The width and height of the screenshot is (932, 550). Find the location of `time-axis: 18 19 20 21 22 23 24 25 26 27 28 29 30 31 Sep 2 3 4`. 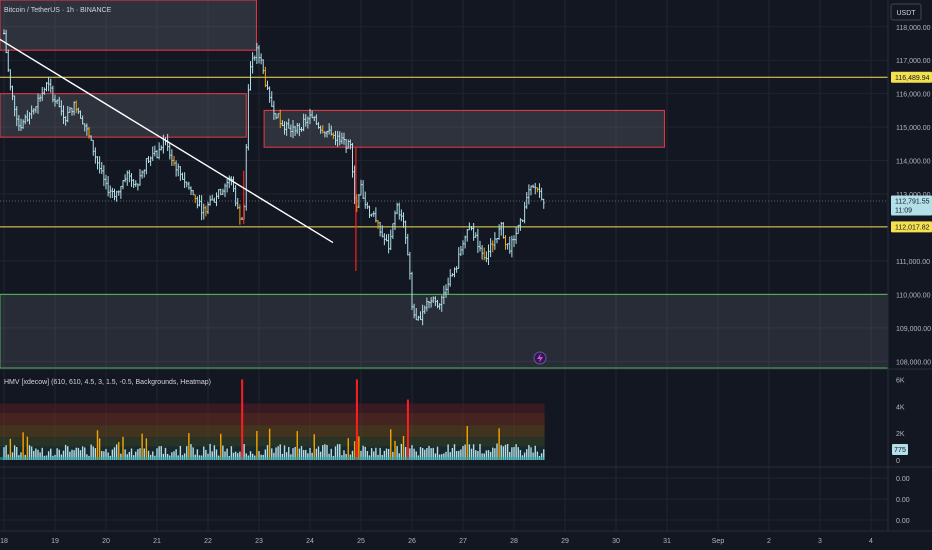

time-axis: 18 19 20 21 22 23 24 25 26 27 28 29 30 31 Sep 2 3 4 is located at coordinates (436, 541).